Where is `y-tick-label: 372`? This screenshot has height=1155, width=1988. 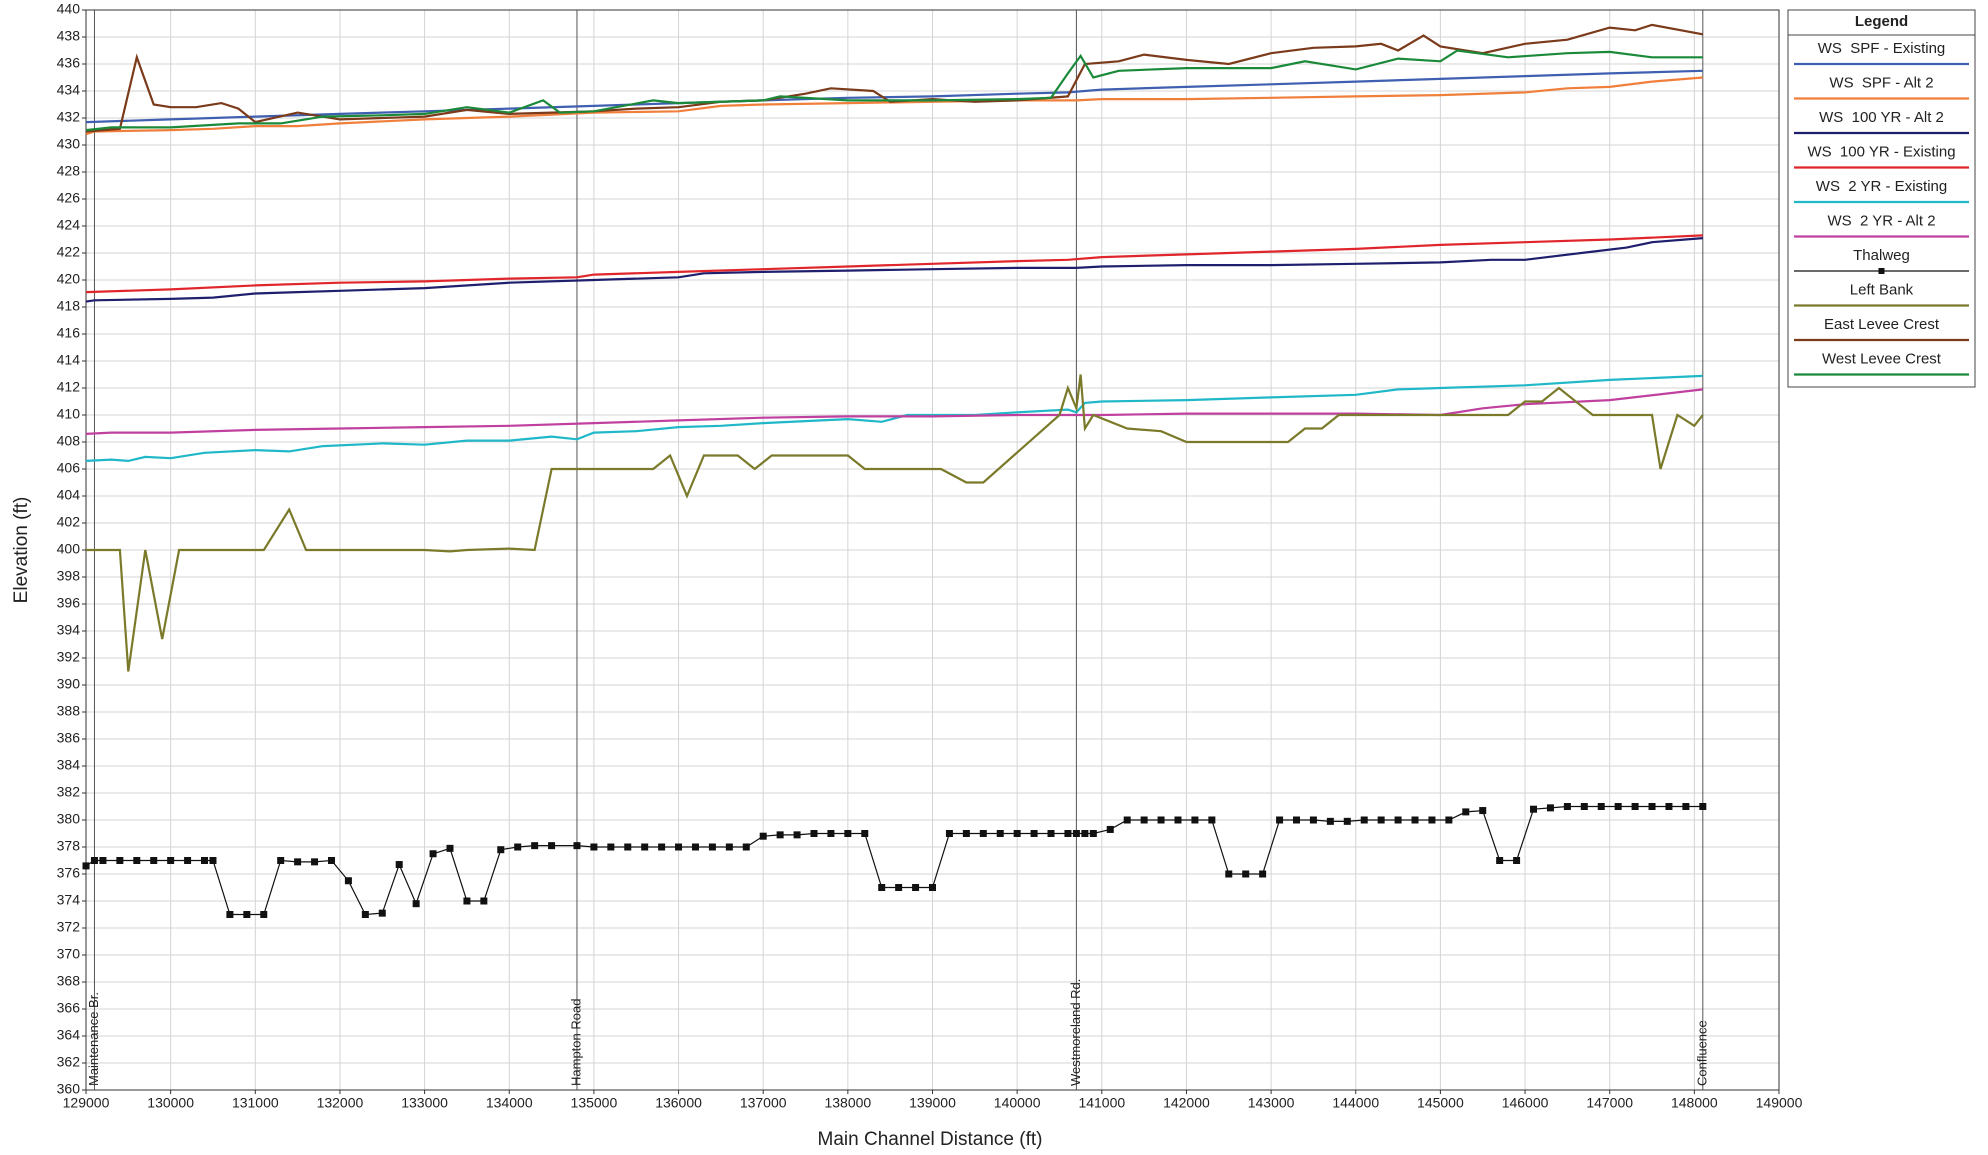 y-tick-label: 372 is located at coordinates (69, 927).